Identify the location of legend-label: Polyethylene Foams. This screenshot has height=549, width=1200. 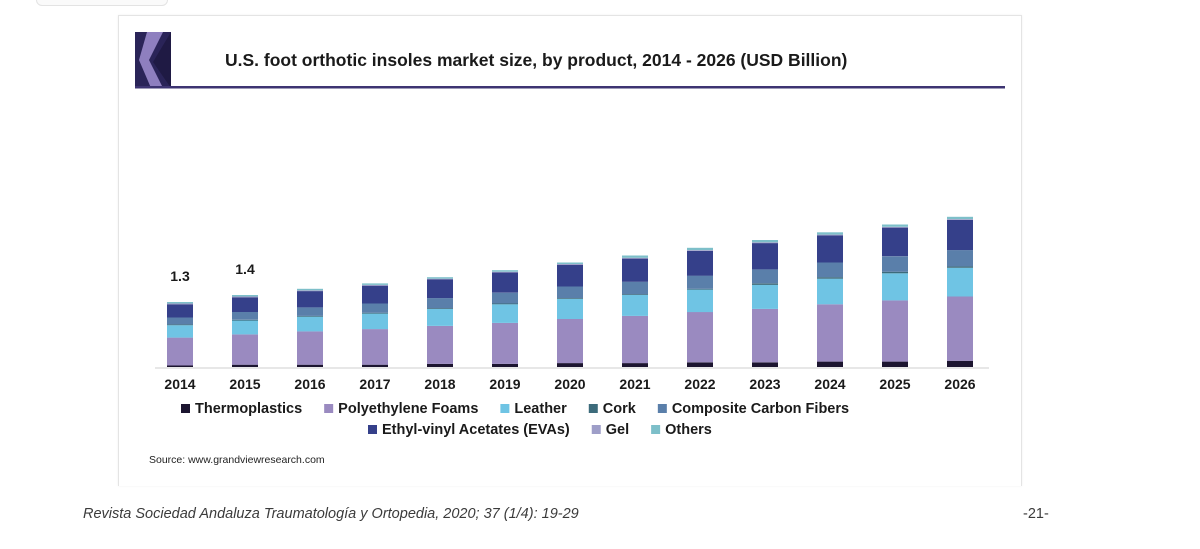
(408, 409).